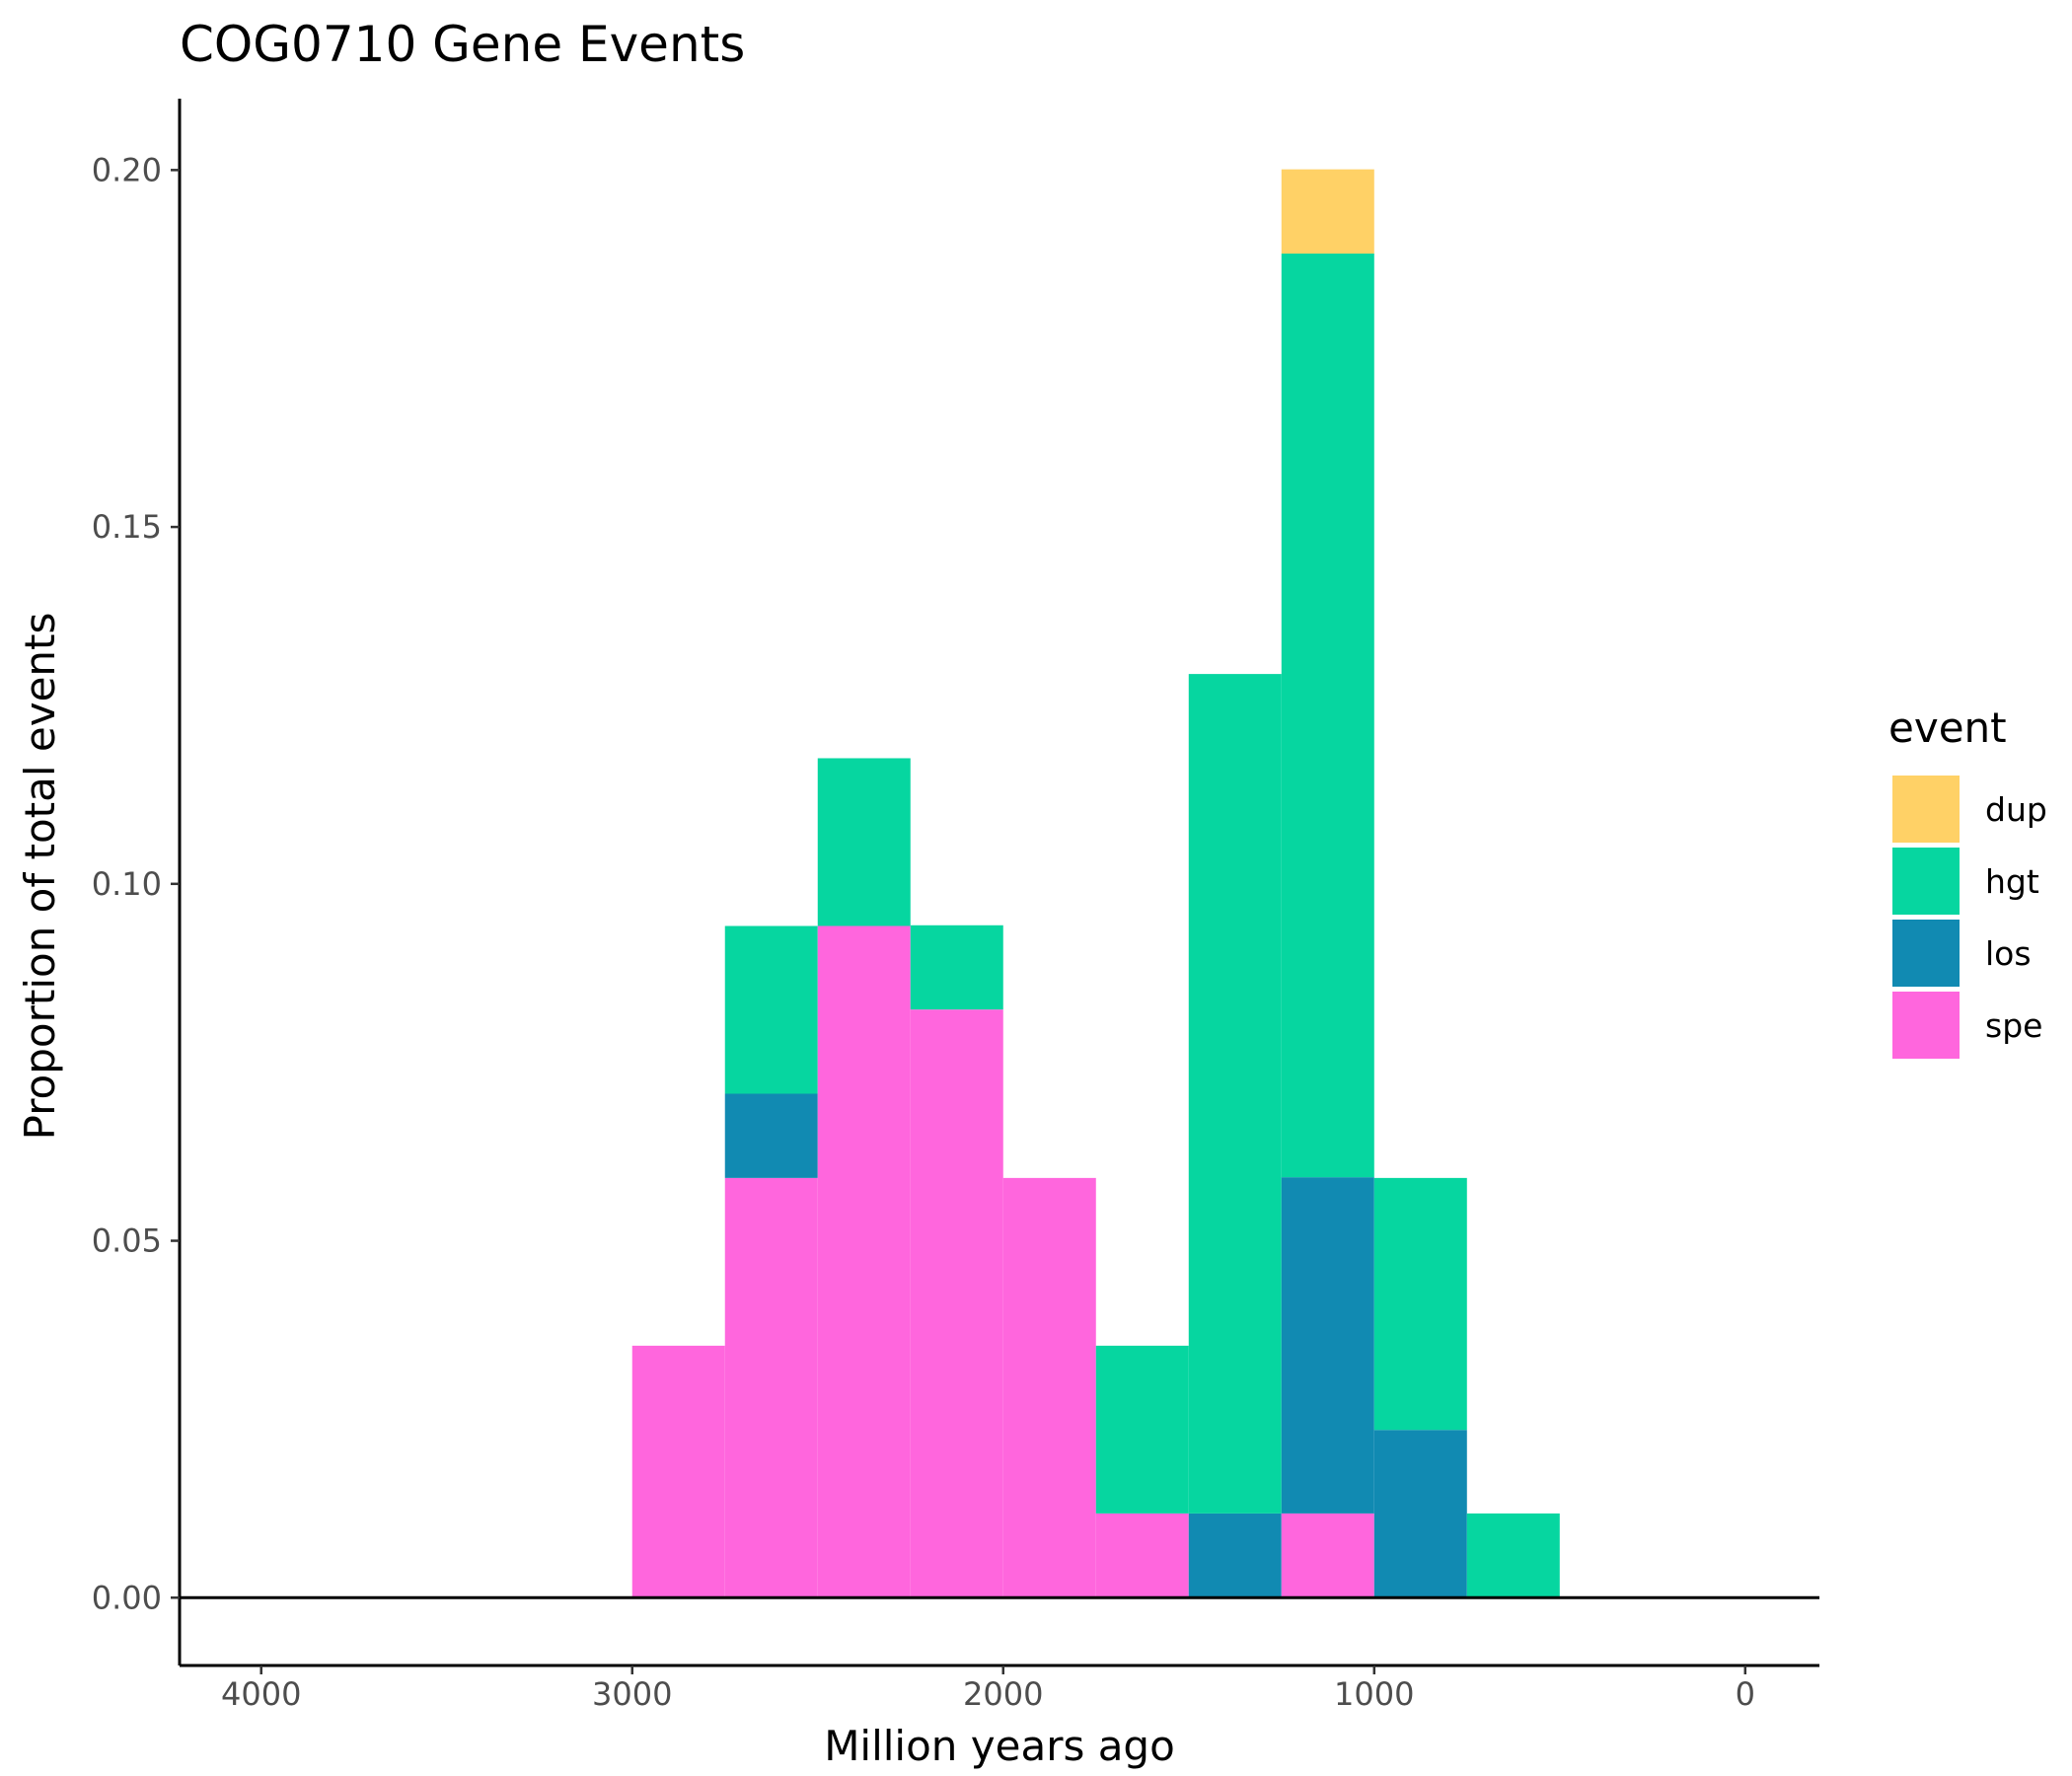 The height and width of the screenshot is (1776, 2072). What do you see at coordinates (2012, 881) in the screenshot?
I see `legend-label-hgt: hgt` at bounding box center [2012, 881].